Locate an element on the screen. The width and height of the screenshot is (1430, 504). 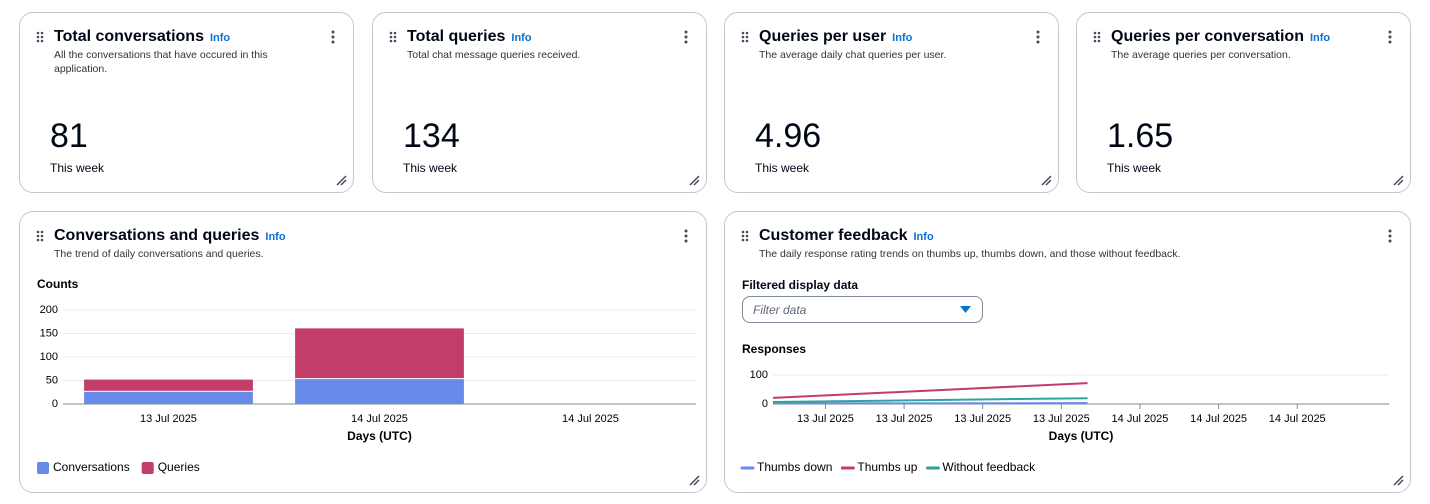
panel-title: Customer feedback Info is located at coordinates (846, 236).